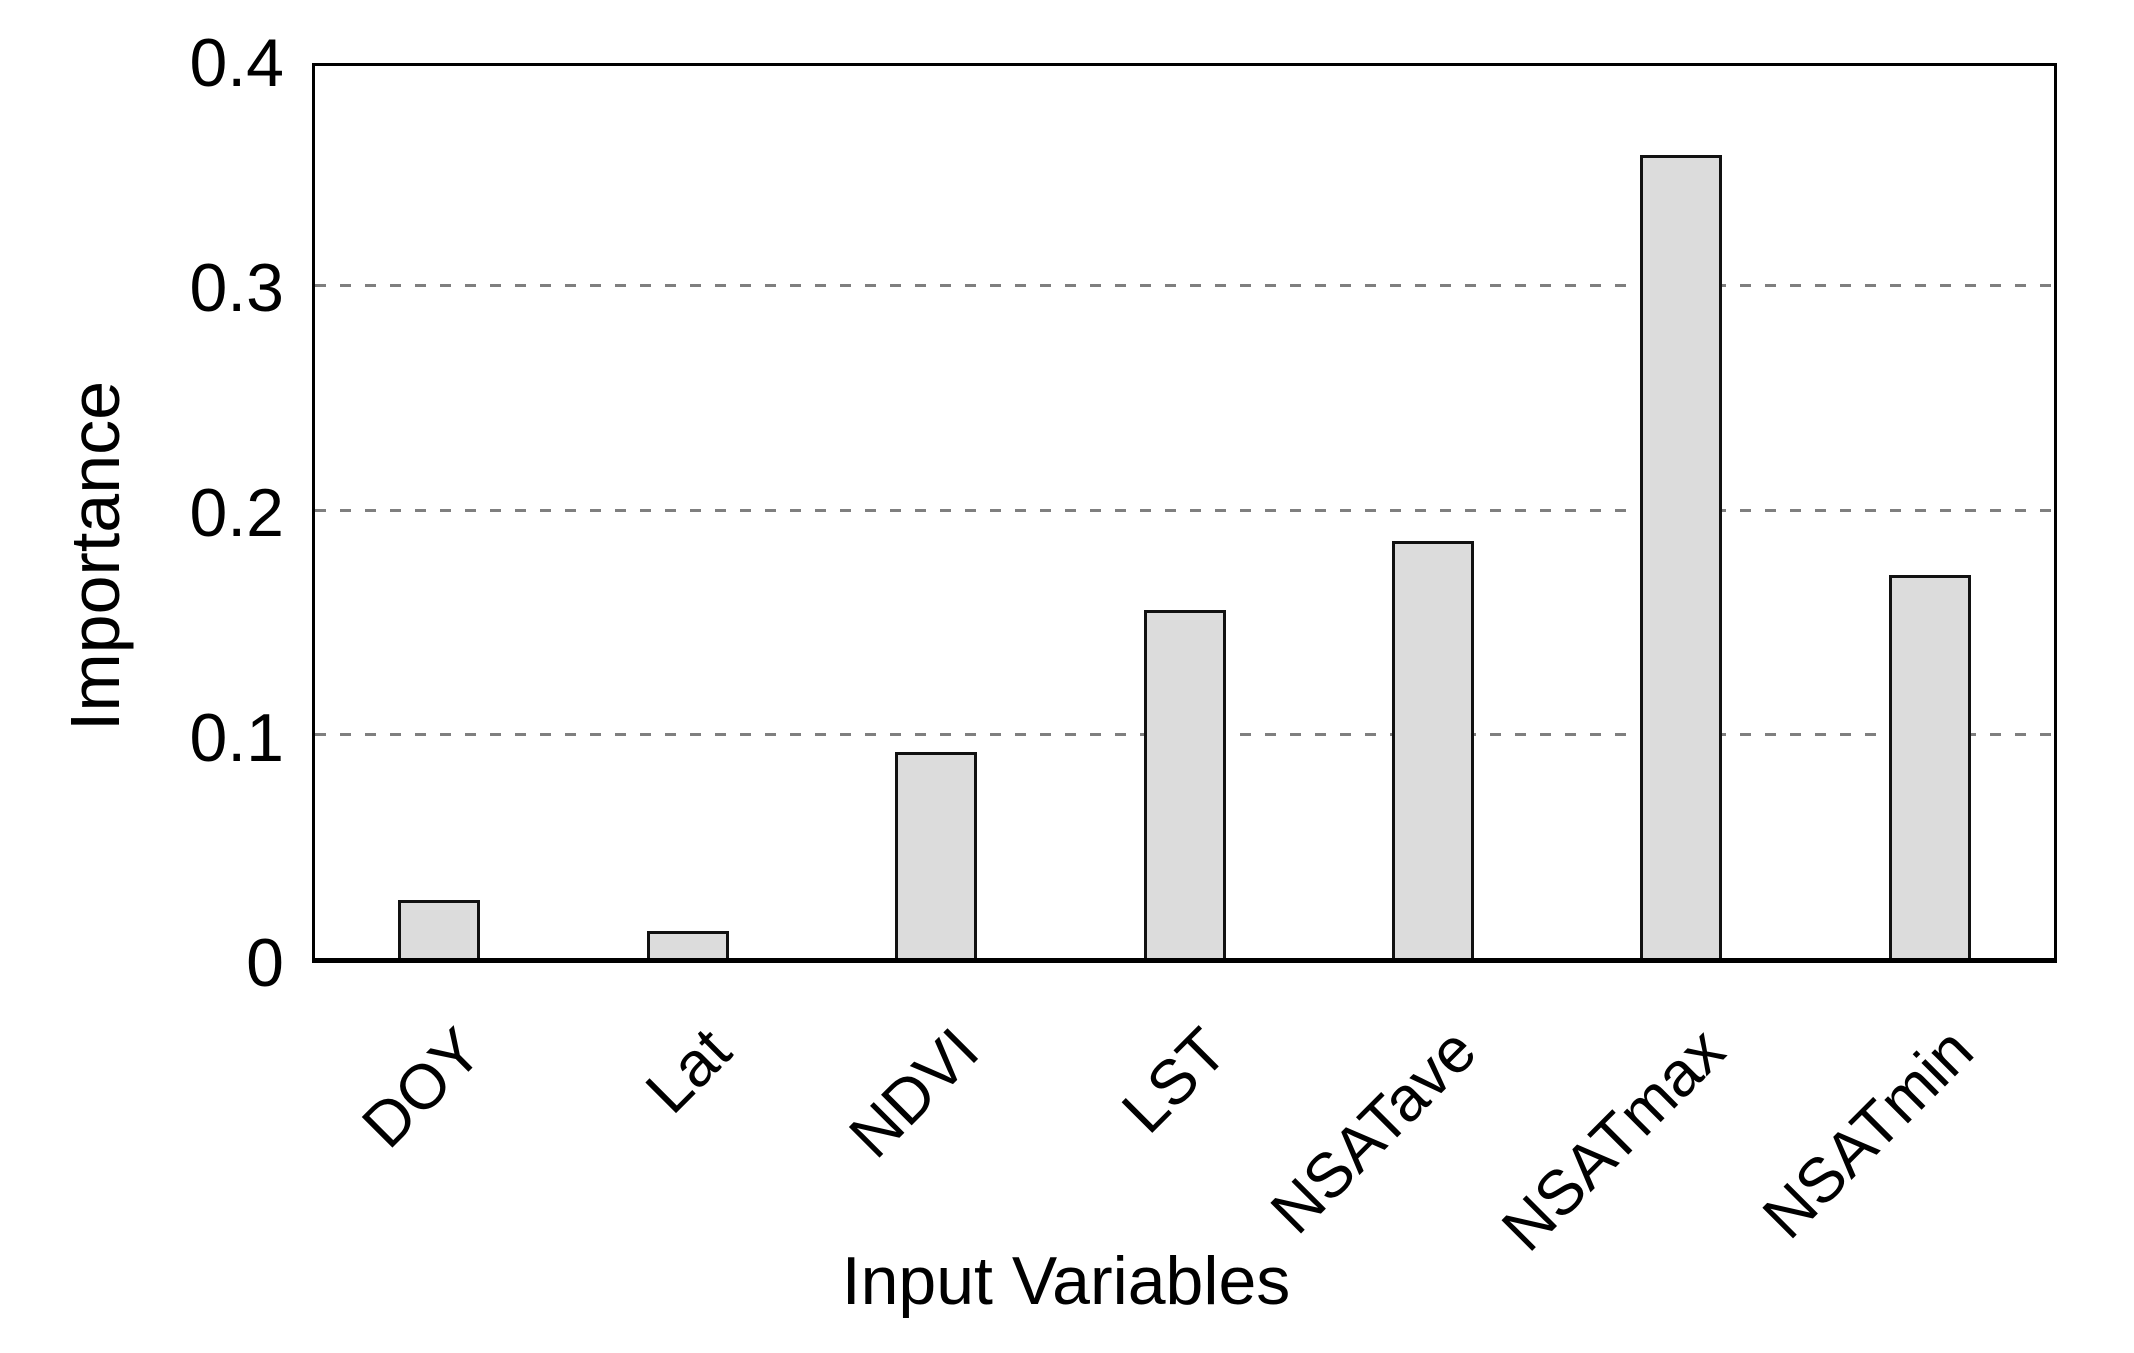 The image size is (2134, 1353). Describe the element at coordinates (439, 929) in the screenshot. I see `bar-DOY` at that location.